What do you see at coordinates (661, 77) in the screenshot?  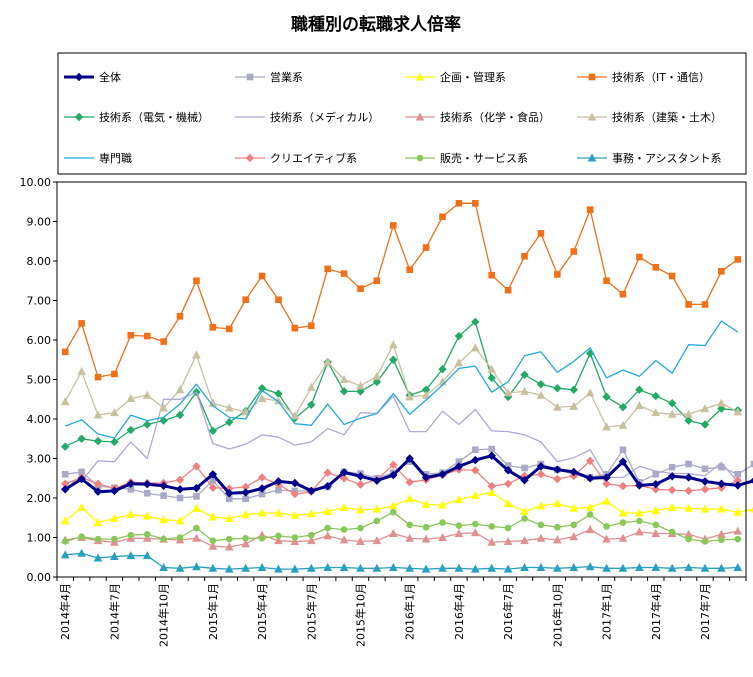 I see `legend-label: 技術系（IT・通信）` at bounding box center [661, 77].